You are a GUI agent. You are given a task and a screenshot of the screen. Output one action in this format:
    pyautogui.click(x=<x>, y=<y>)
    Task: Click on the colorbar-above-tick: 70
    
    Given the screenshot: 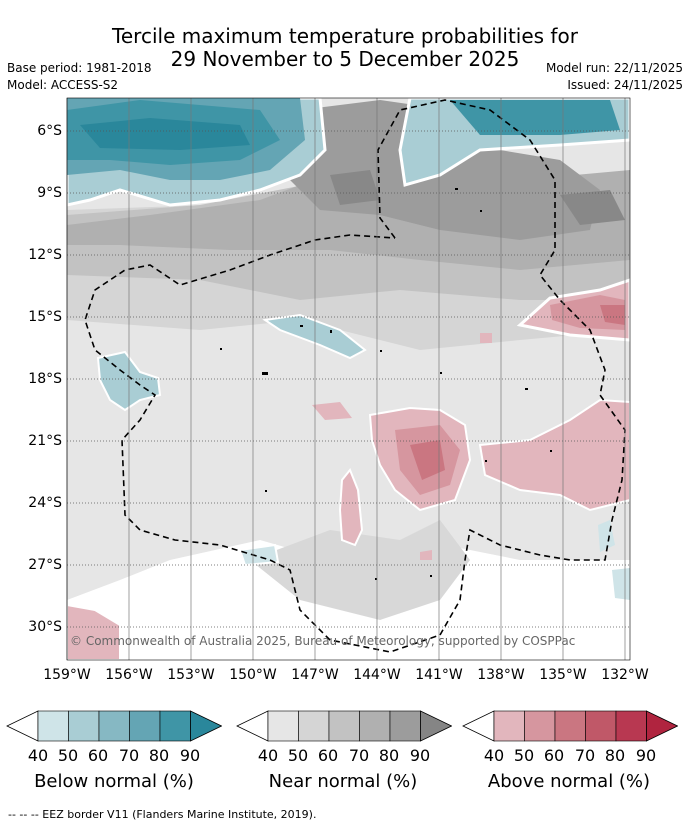 What is the action you would take?
    pyautogui.click(x=585, y=755)
    